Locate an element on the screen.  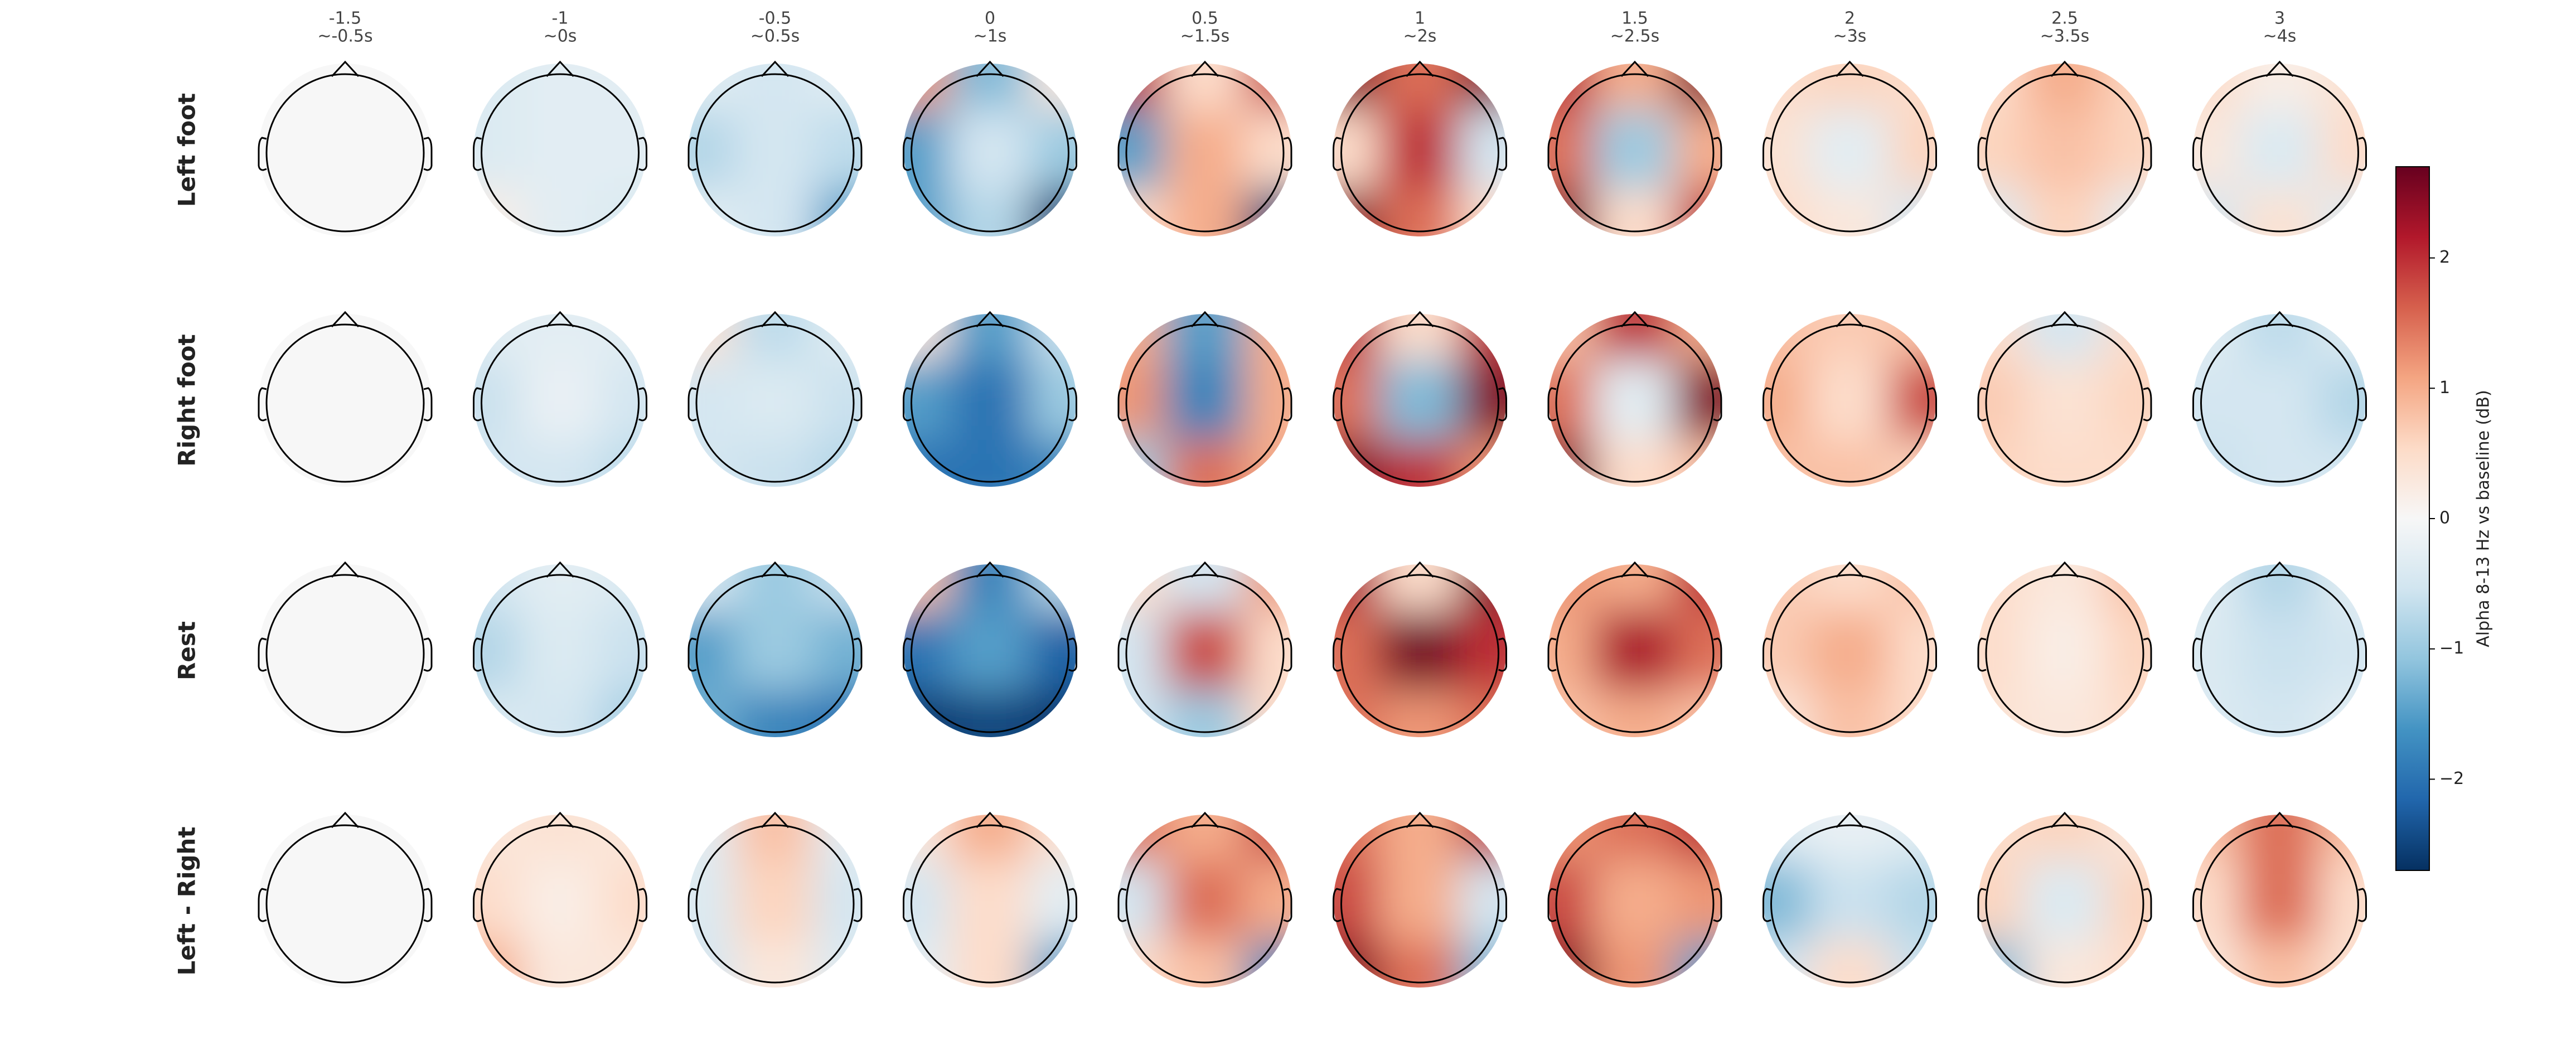
column-time: -1 is located at coordinates (560, 19).